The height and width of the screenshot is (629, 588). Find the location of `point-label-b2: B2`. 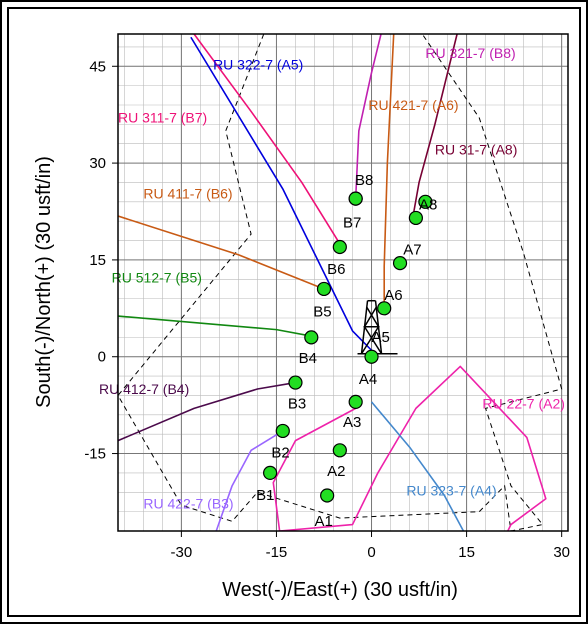

point-label-b2: B2 is located at coordinates (280, 452).